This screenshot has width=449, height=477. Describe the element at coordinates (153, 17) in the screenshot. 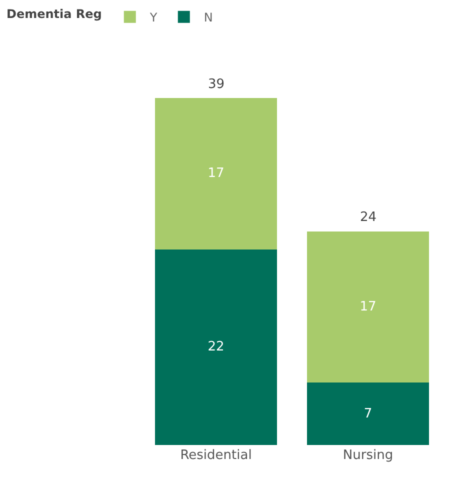

I see `legend-label: Y` at that location.